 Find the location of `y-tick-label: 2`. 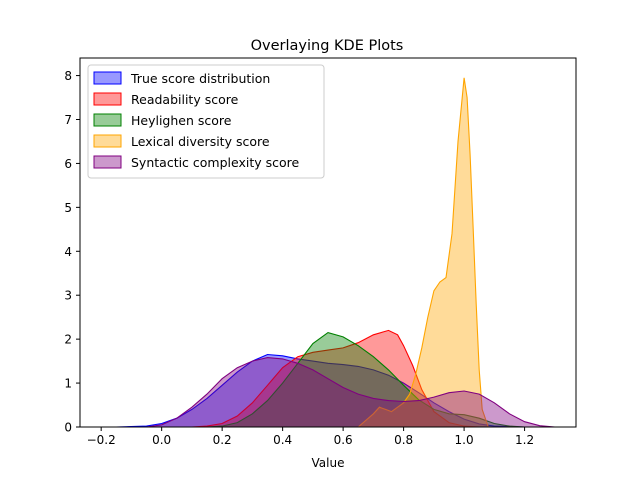

y-tick-label: 2 is located at coordinates (68, 340).